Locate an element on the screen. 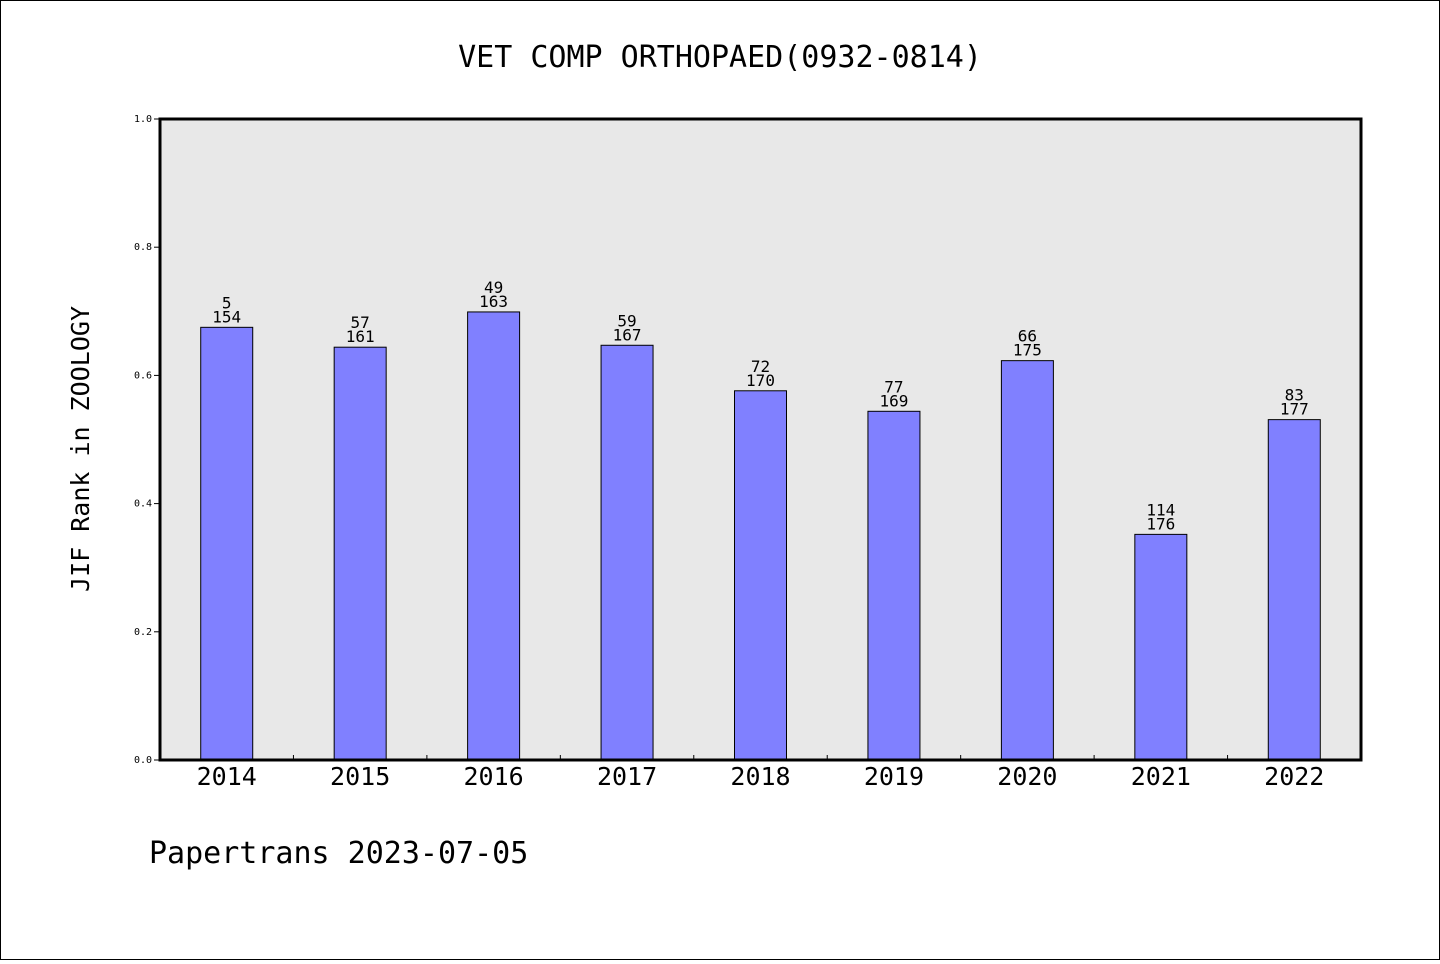 The image size is (1440, 964). footer-credit: Papertrans 2023-07-05 is located at coordinates (338, 853).